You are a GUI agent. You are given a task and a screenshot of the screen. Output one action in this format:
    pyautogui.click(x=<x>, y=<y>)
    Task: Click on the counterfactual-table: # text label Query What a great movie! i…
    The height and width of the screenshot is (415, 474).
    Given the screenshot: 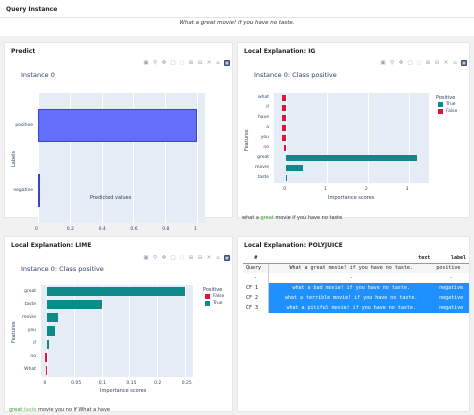 What is the action you would take?
    pyautogui.click(x=356, y=283)
    